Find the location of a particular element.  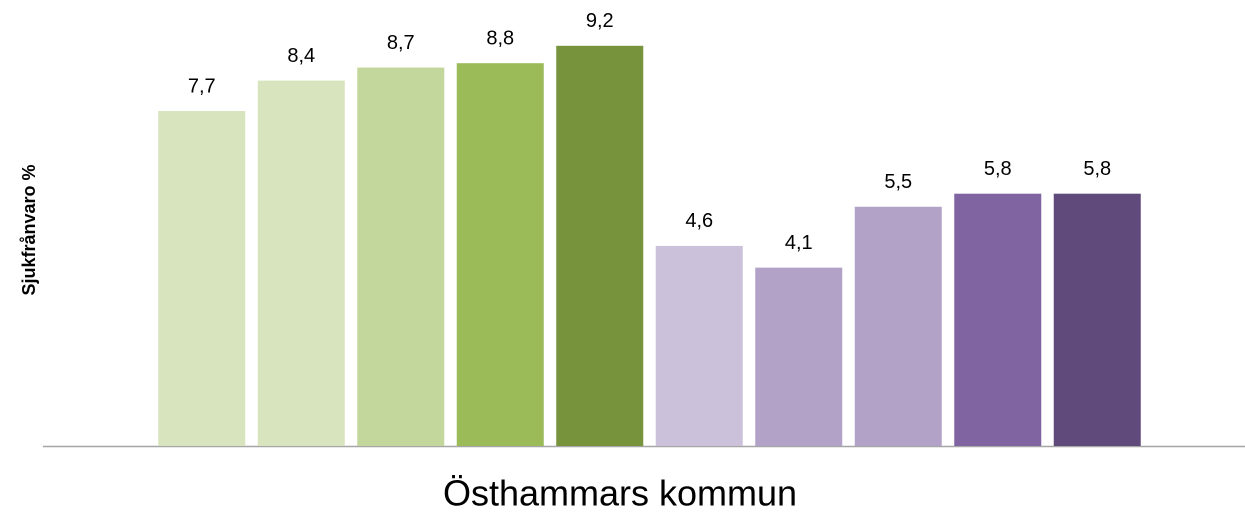

x-axis-label: Östhammars kommun is located at coordinates (620, 493).